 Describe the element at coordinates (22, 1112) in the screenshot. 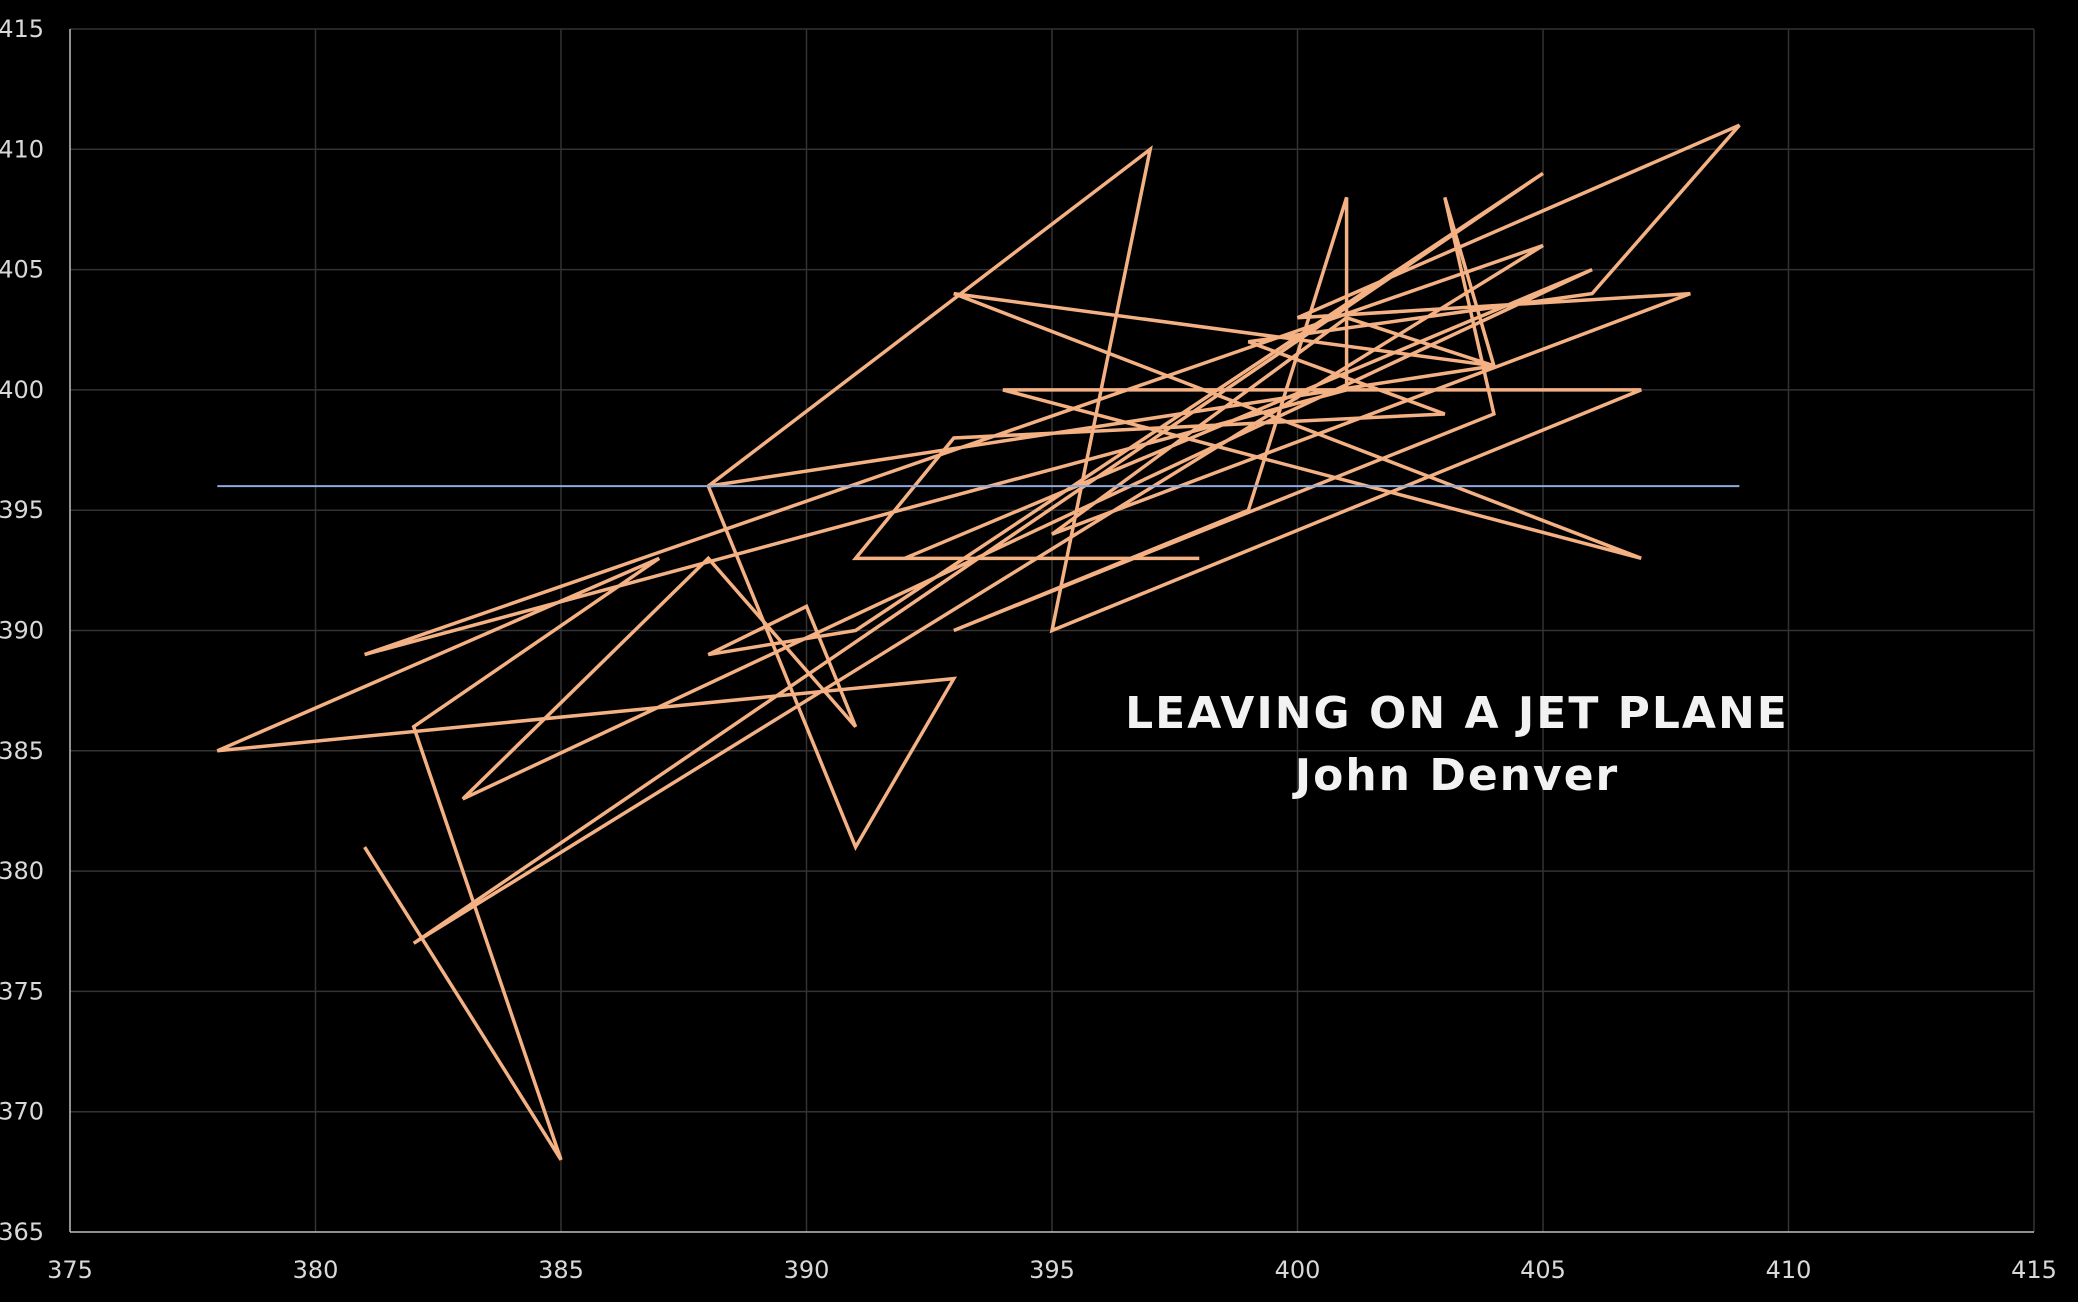

I see `y-tick-label: 370` at that location.